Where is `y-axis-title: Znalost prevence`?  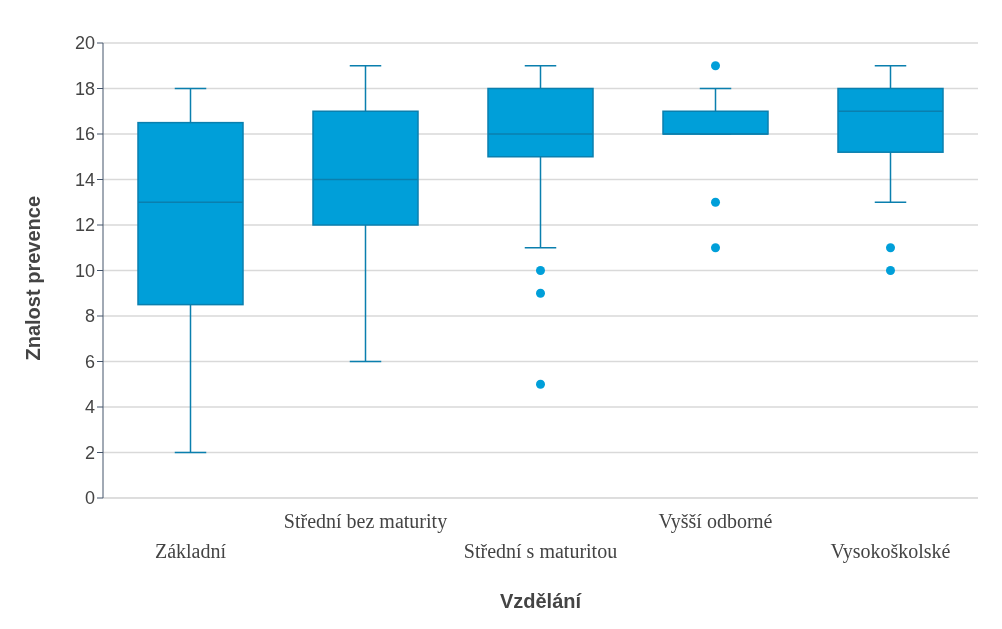 y-axis-title: Znalost prevence is located at coordinates (33, 278).